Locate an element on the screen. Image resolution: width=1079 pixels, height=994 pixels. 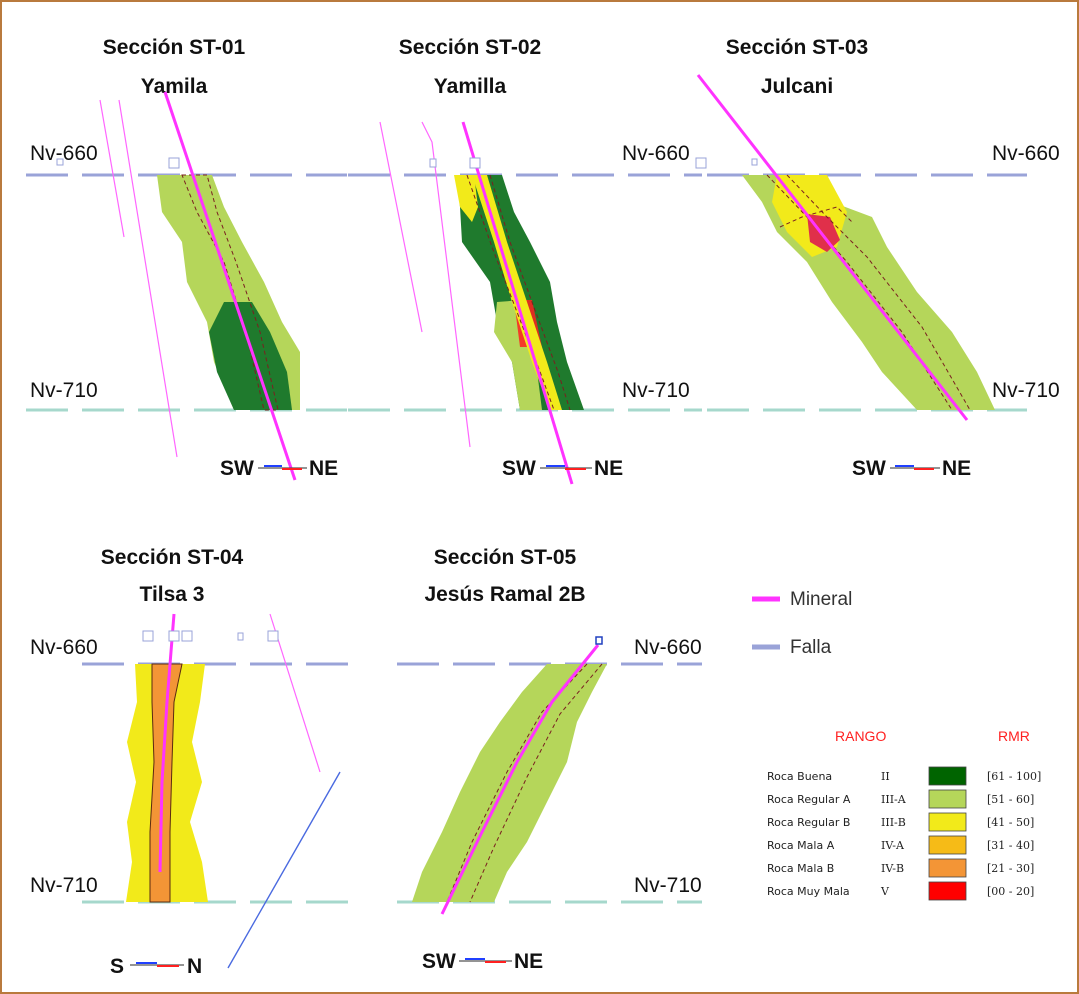
section-name: Tilsa 3 is located at coordinates (172, 594).